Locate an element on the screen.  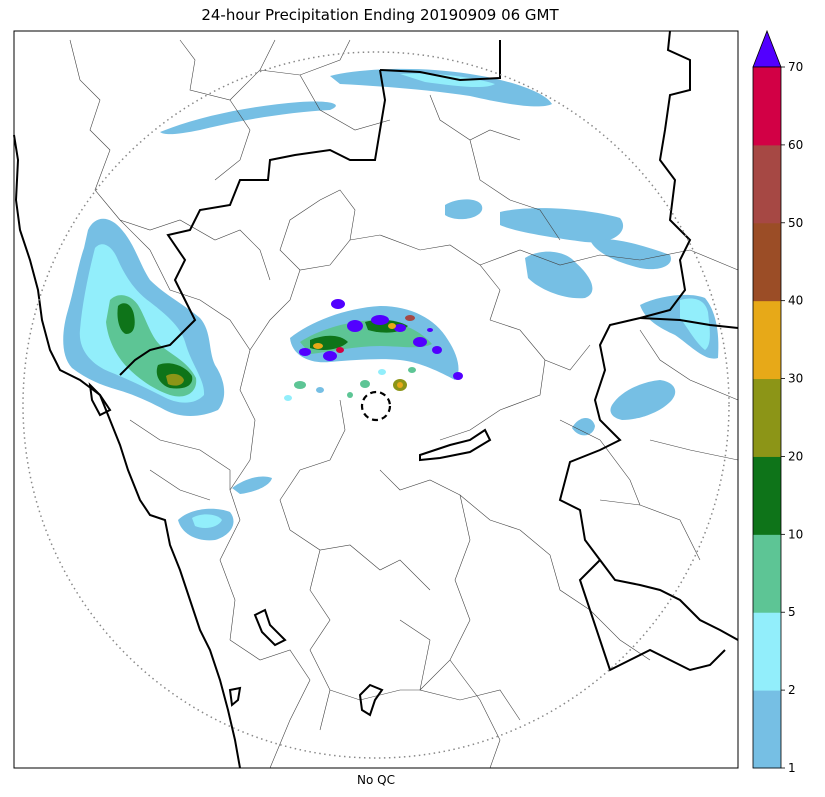
colorbar-frame is located at coordinates (767, 417).